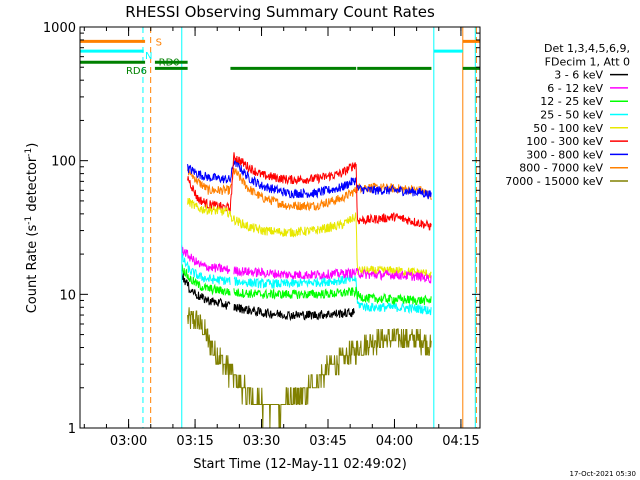 The image size is (640, 480). I want to click on legend-label: 25 - 50 keV, so click(571, 115).